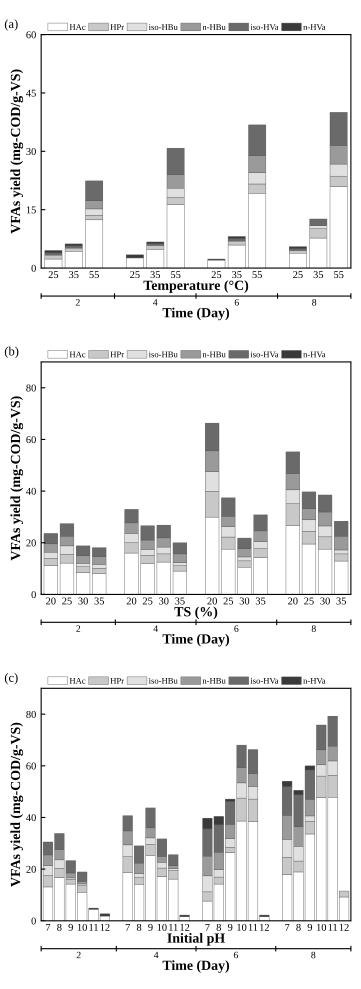  What do you see at coordinates (11, 678) in the screenshot?
I see `chart-title: (c)` at bounding box center [11, 678].